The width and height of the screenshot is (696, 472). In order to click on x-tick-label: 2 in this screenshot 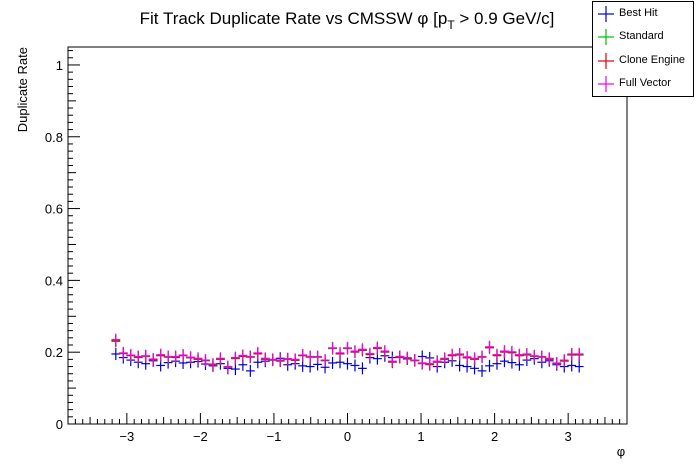, I will do `click(494, 436)`.